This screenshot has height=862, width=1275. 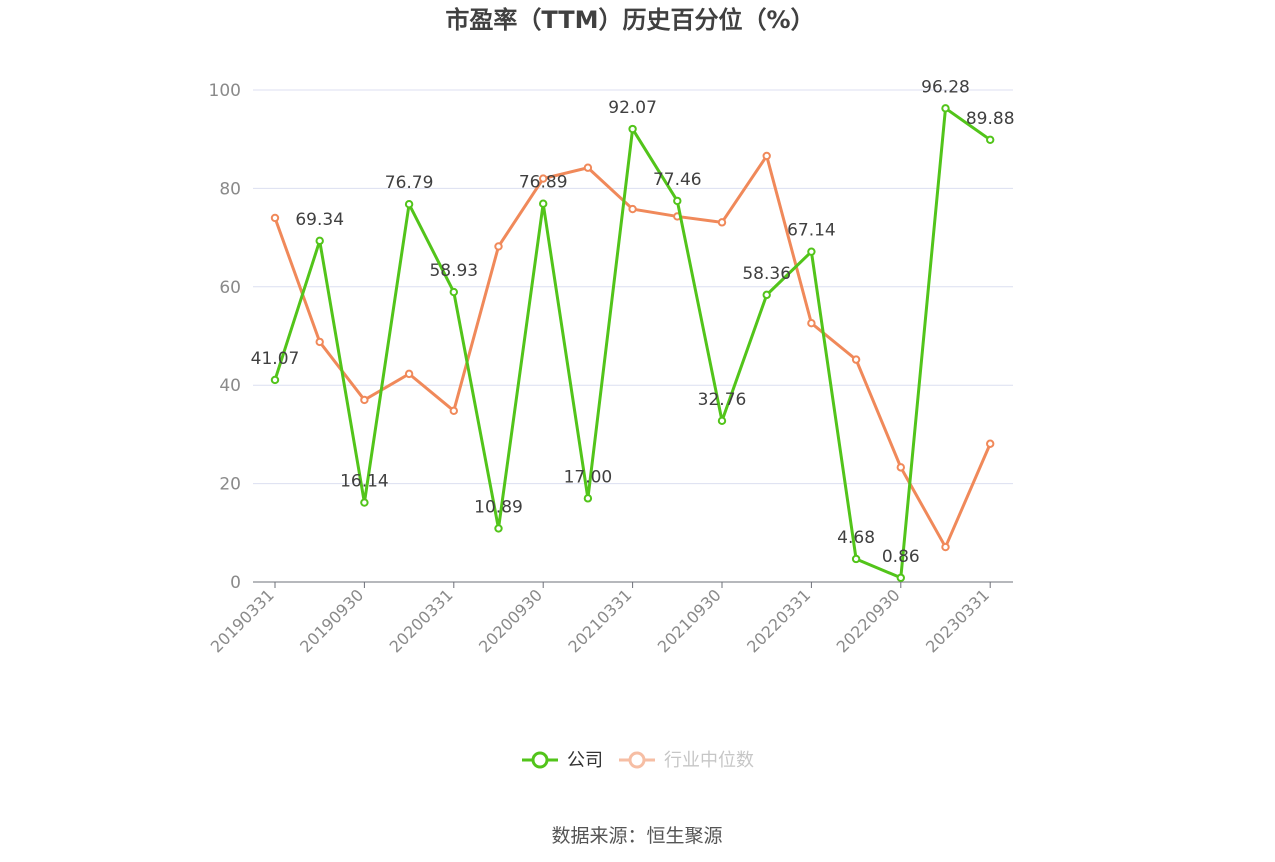 What do you see at coordinates (722, 400) in the screenshot?
I see `data-label: 32.76` at bounding box center [722, 400].